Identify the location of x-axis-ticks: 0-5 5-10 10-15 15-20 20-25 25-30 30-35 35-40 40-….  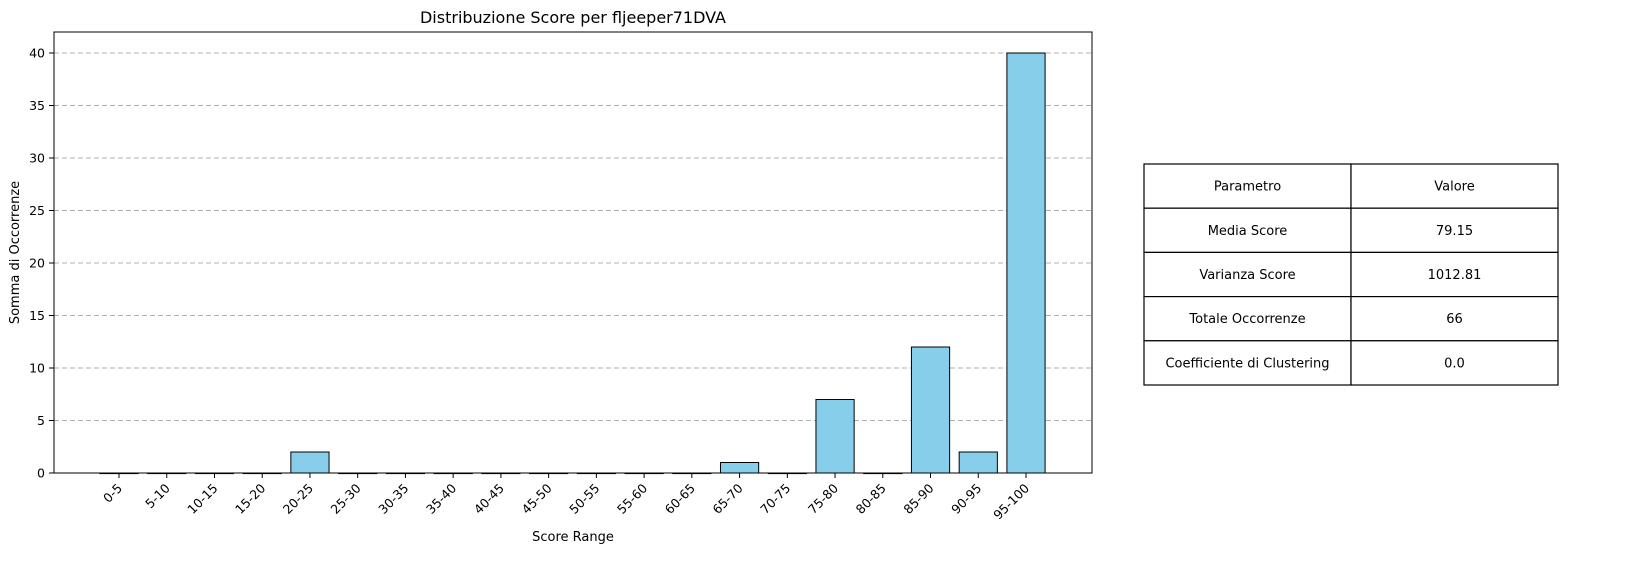
(566, 497).